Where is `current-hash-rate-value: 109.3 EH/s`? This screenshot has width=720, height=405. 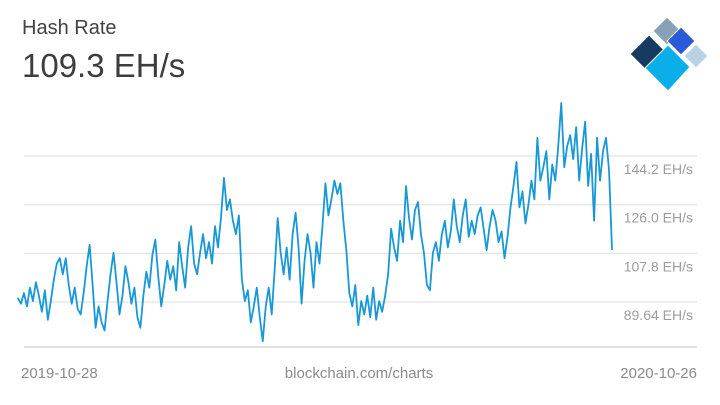 current-hash-rate-value: 109.3 EH/s is located at coordinates (104, 65).